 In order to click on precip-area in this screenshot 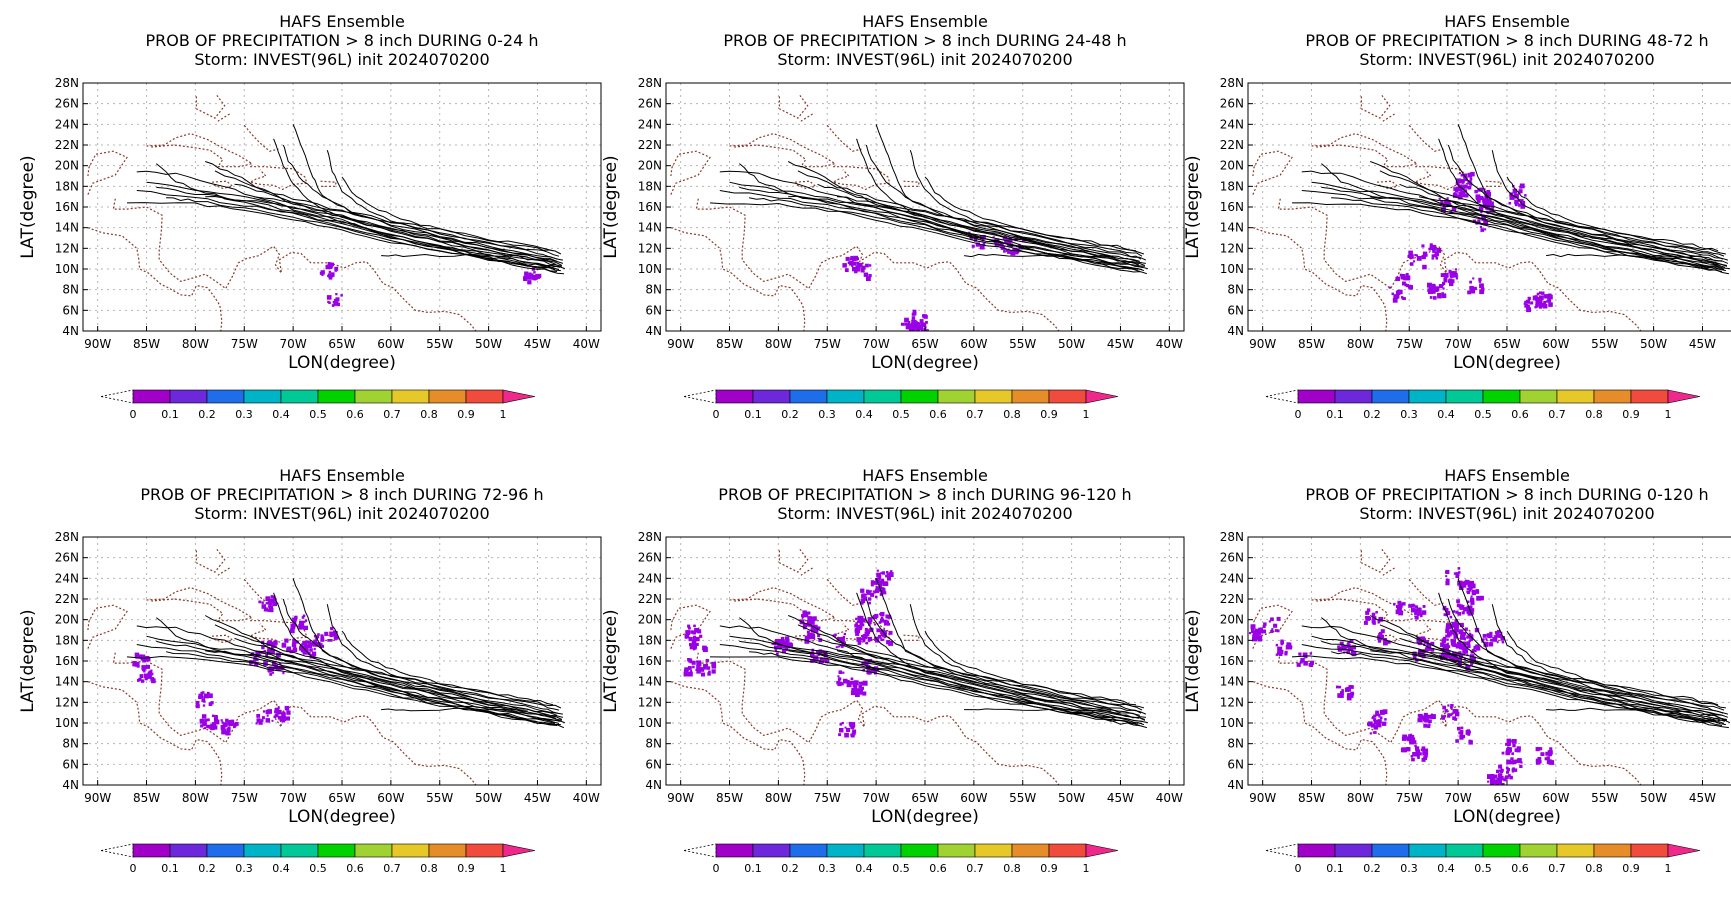, I will do `click(934, 281)`.